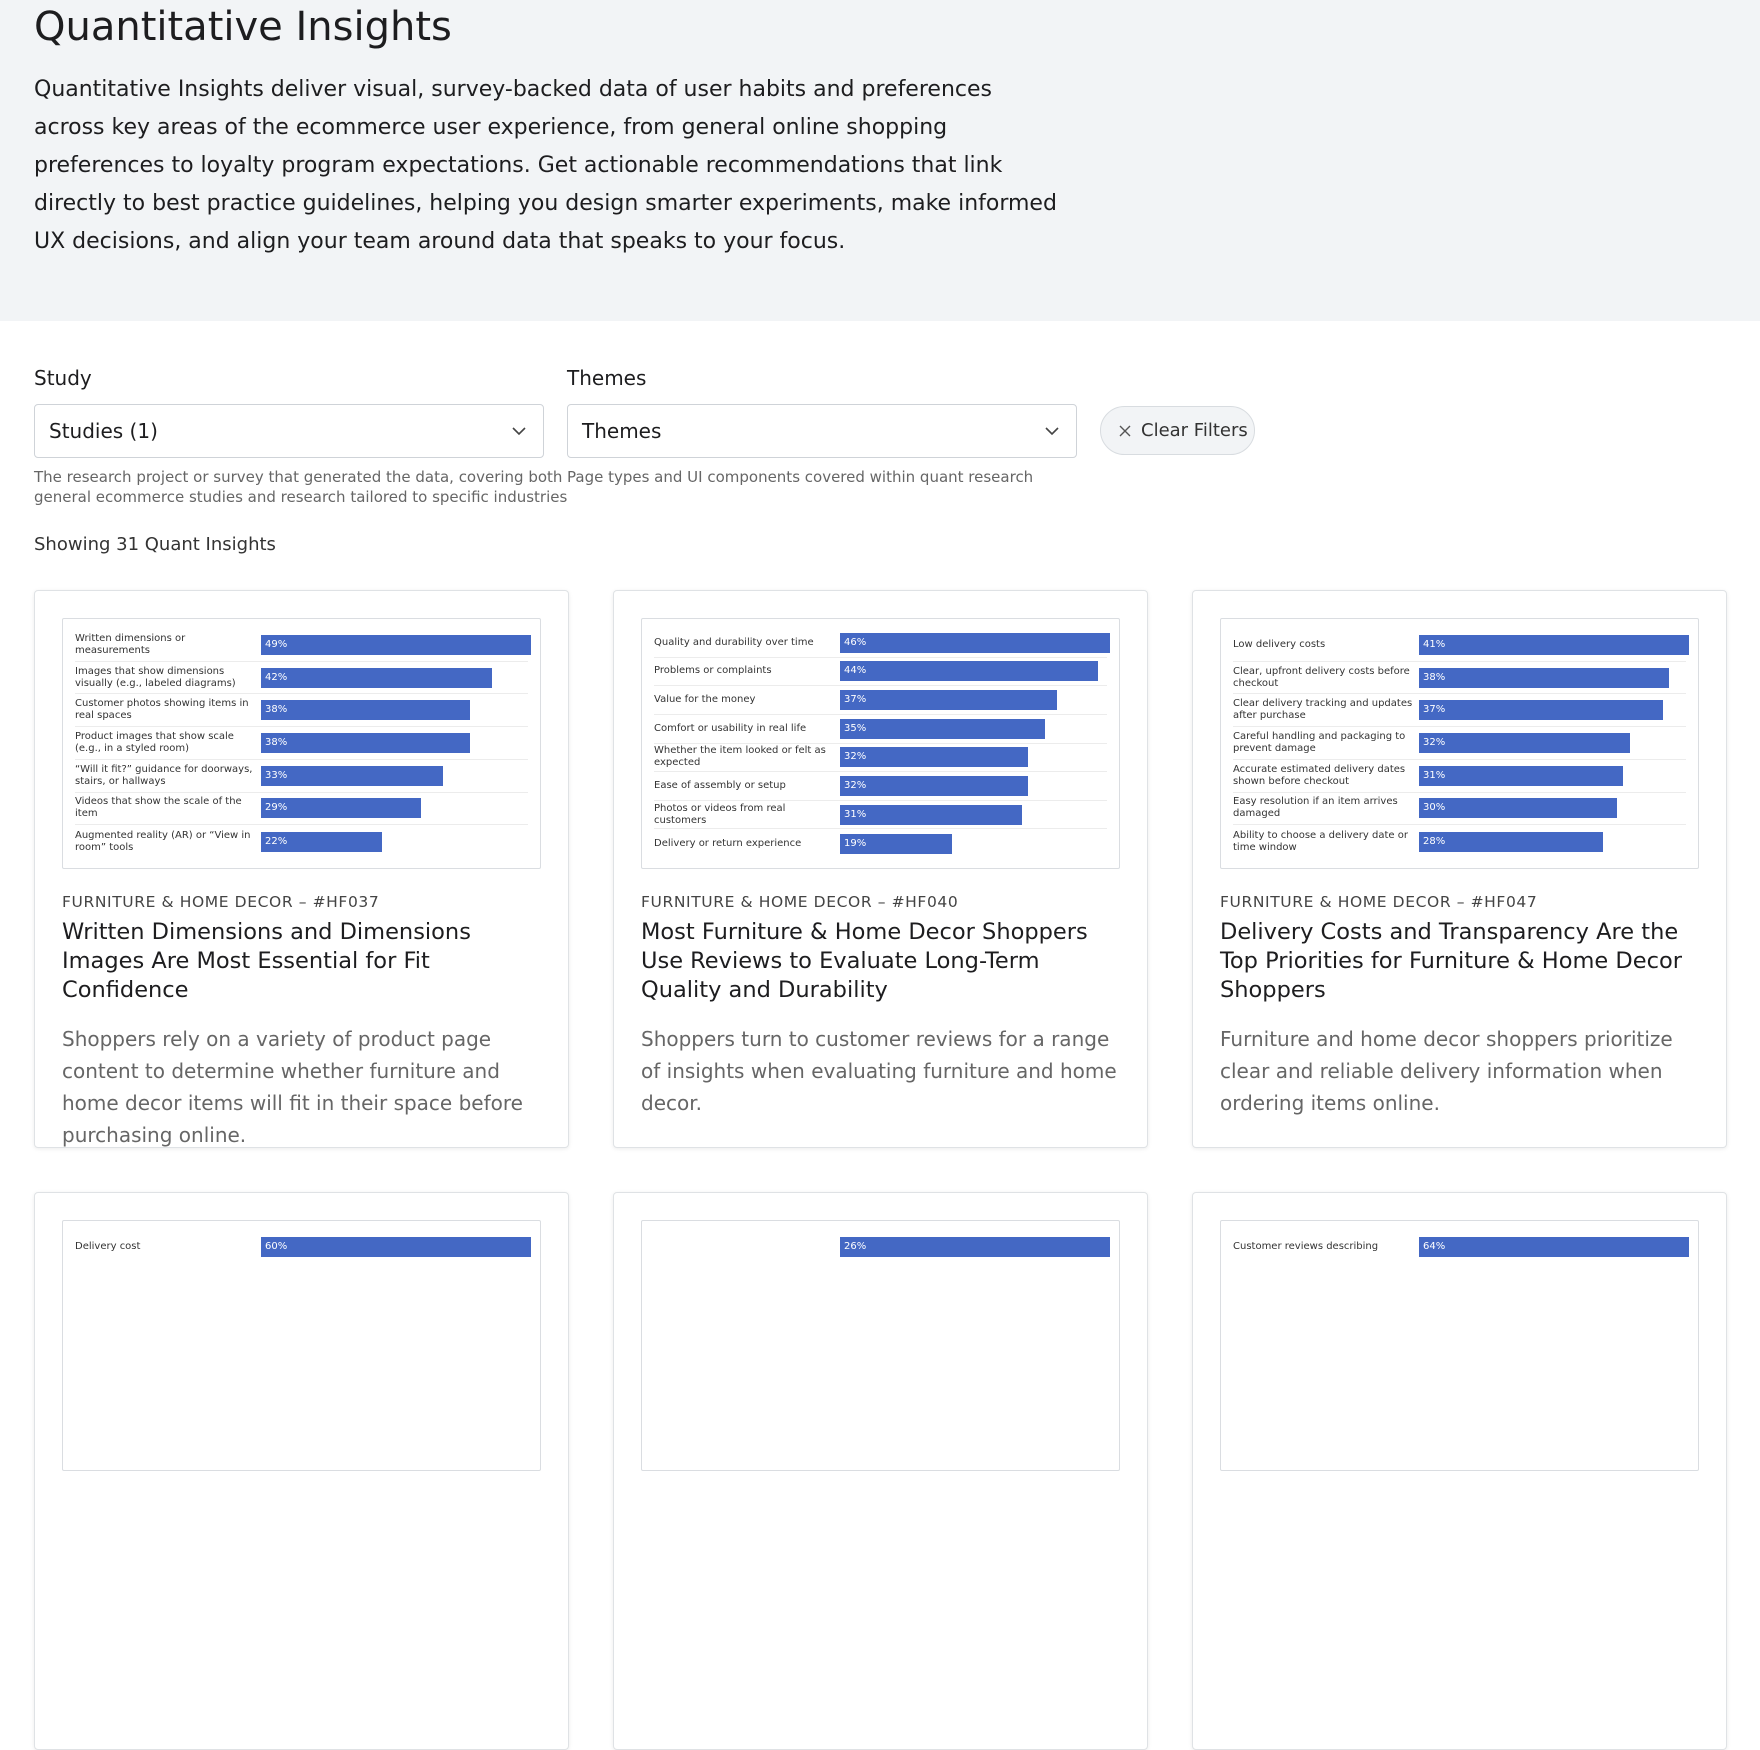  I want to click on select-value: Themes, so click(622, 431).